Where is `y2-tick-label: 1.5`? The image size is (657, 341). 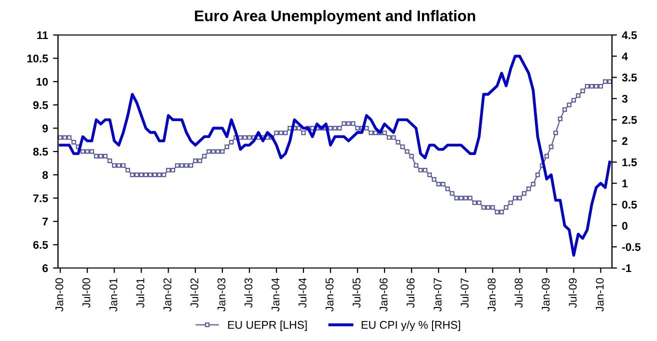
y2-tick-label: 1.5 is located at coordinates (629, 162).